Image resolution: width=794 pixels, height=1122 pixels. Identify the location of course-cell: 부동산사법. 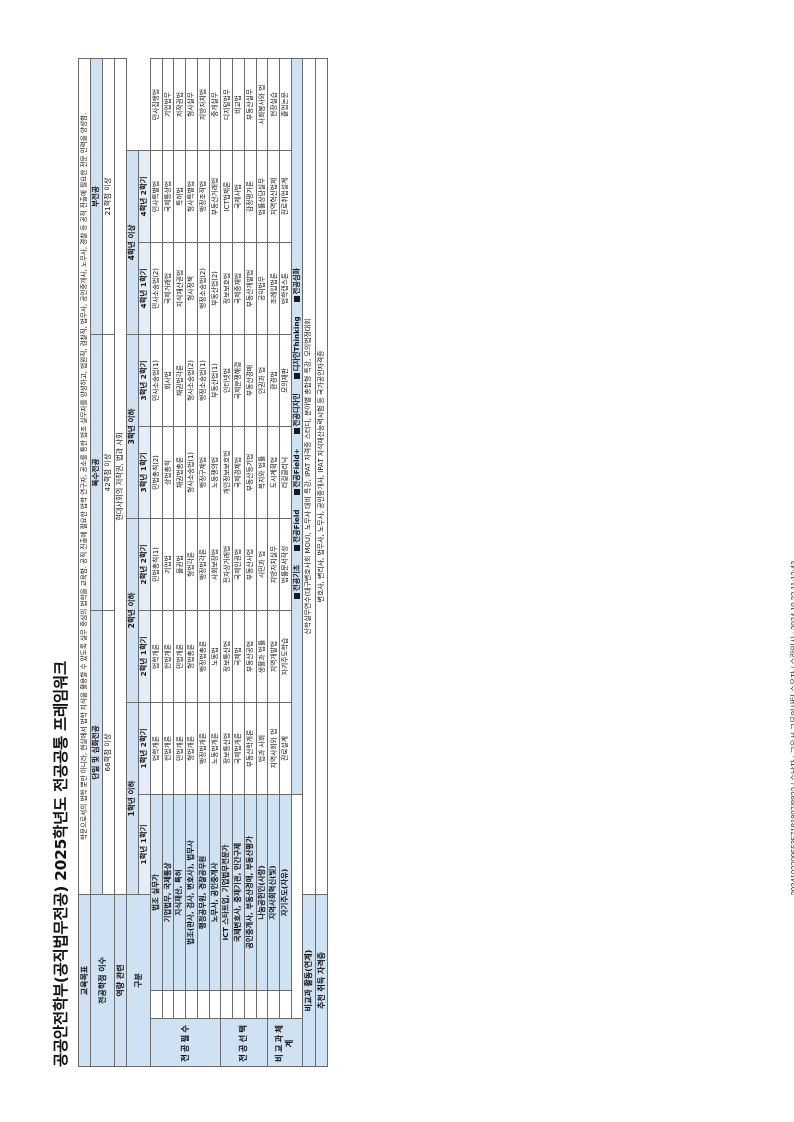
(250, 564).